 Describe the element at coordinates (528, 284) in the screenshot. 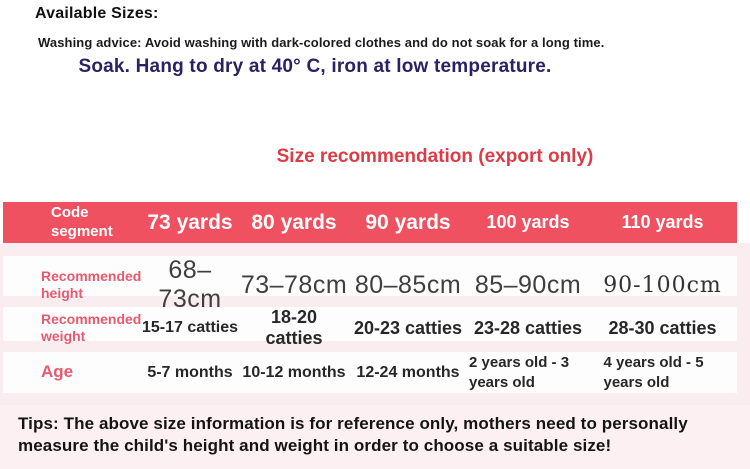

I see `height-value: 85–90cm` at that location.